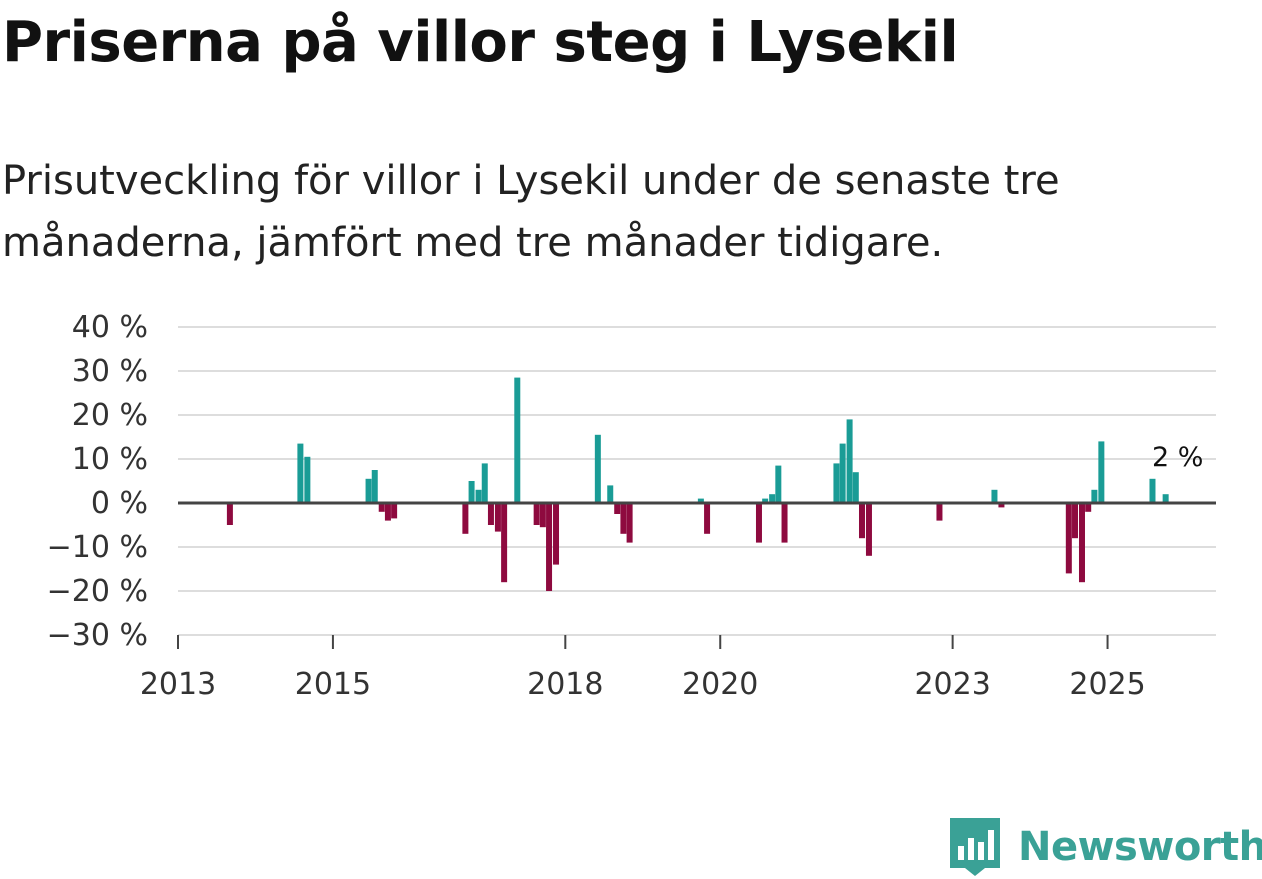  I want to click on x-tick-label: 2023, so click(952, 684).